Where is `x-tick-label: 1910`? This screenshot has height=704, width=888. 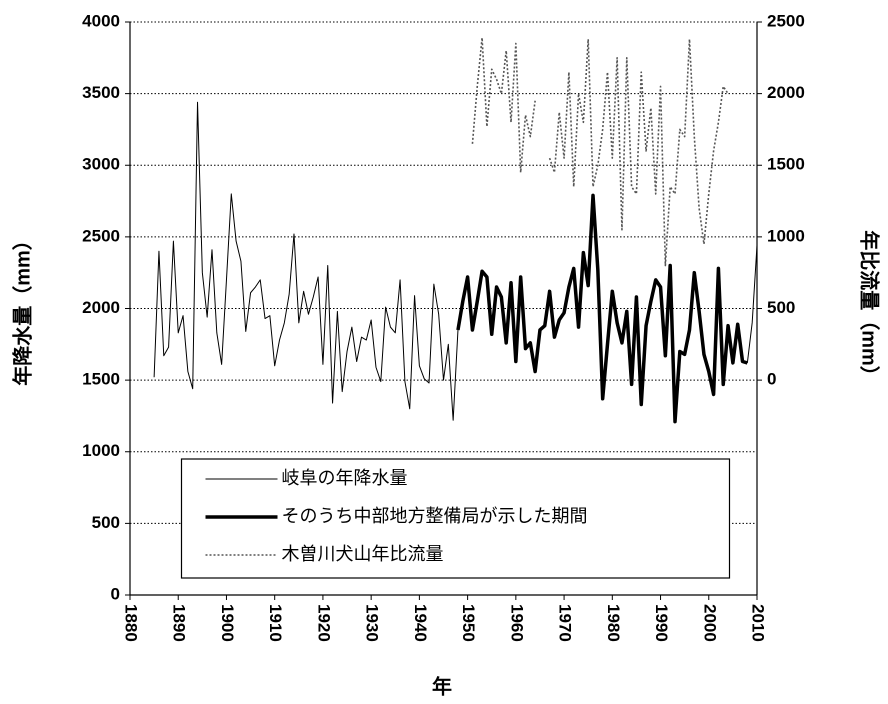
x-tick-label: 1910 is located at coordinates (275, 623).